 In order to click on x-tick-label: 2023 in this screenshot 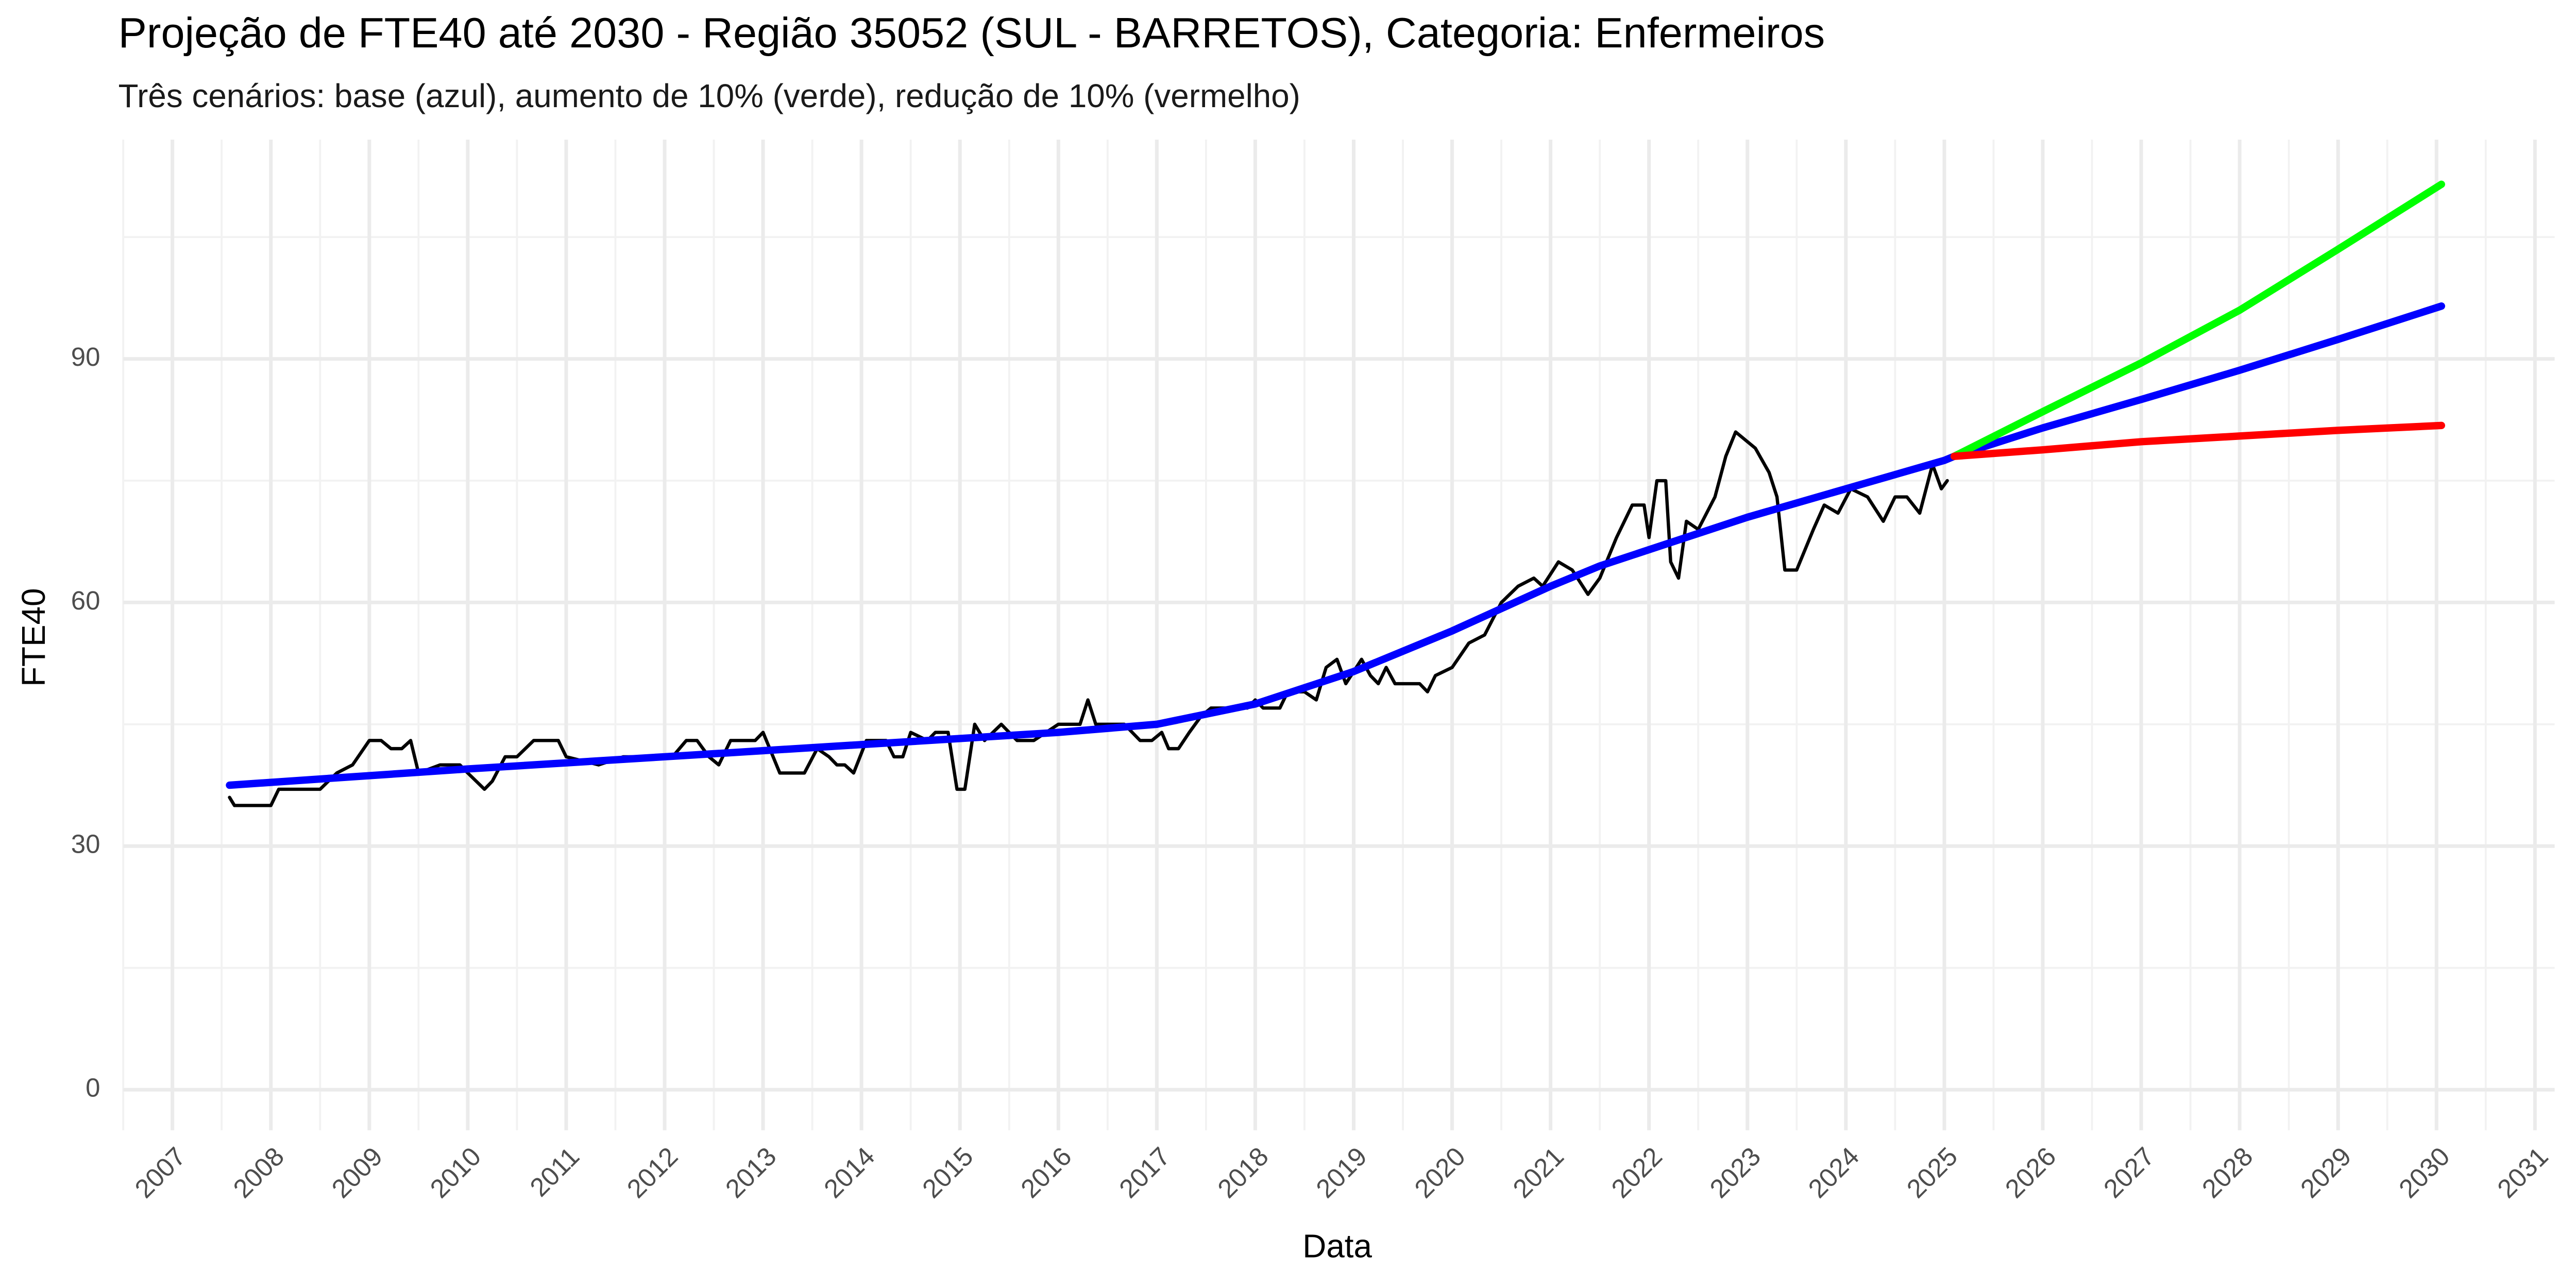, I will do `click(1735, 1173)`.